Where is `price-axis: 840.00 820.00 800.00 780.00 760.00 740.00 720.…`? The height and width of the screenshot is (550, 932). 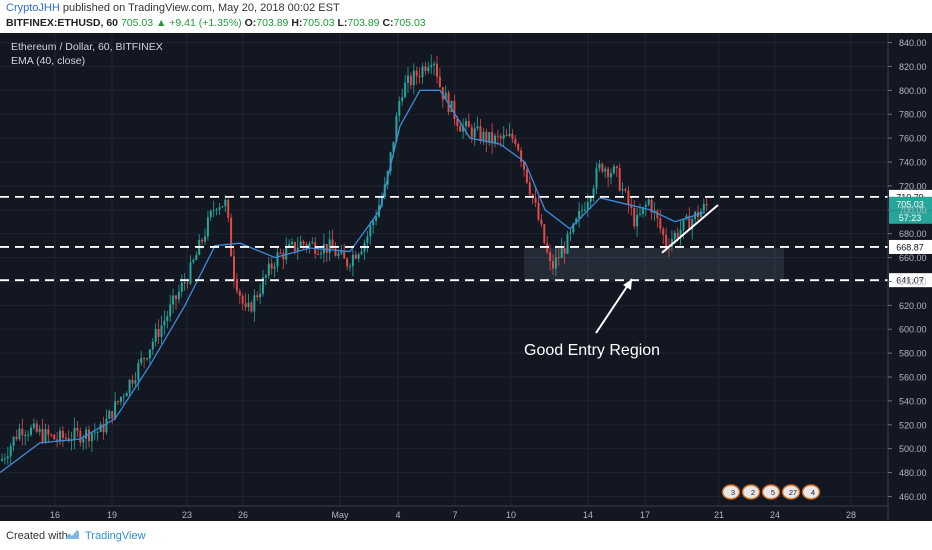
price-axis: 840.00 820.00 800.00 780.00 760.00 740.00 720.… is located at coordinates (907, 277).